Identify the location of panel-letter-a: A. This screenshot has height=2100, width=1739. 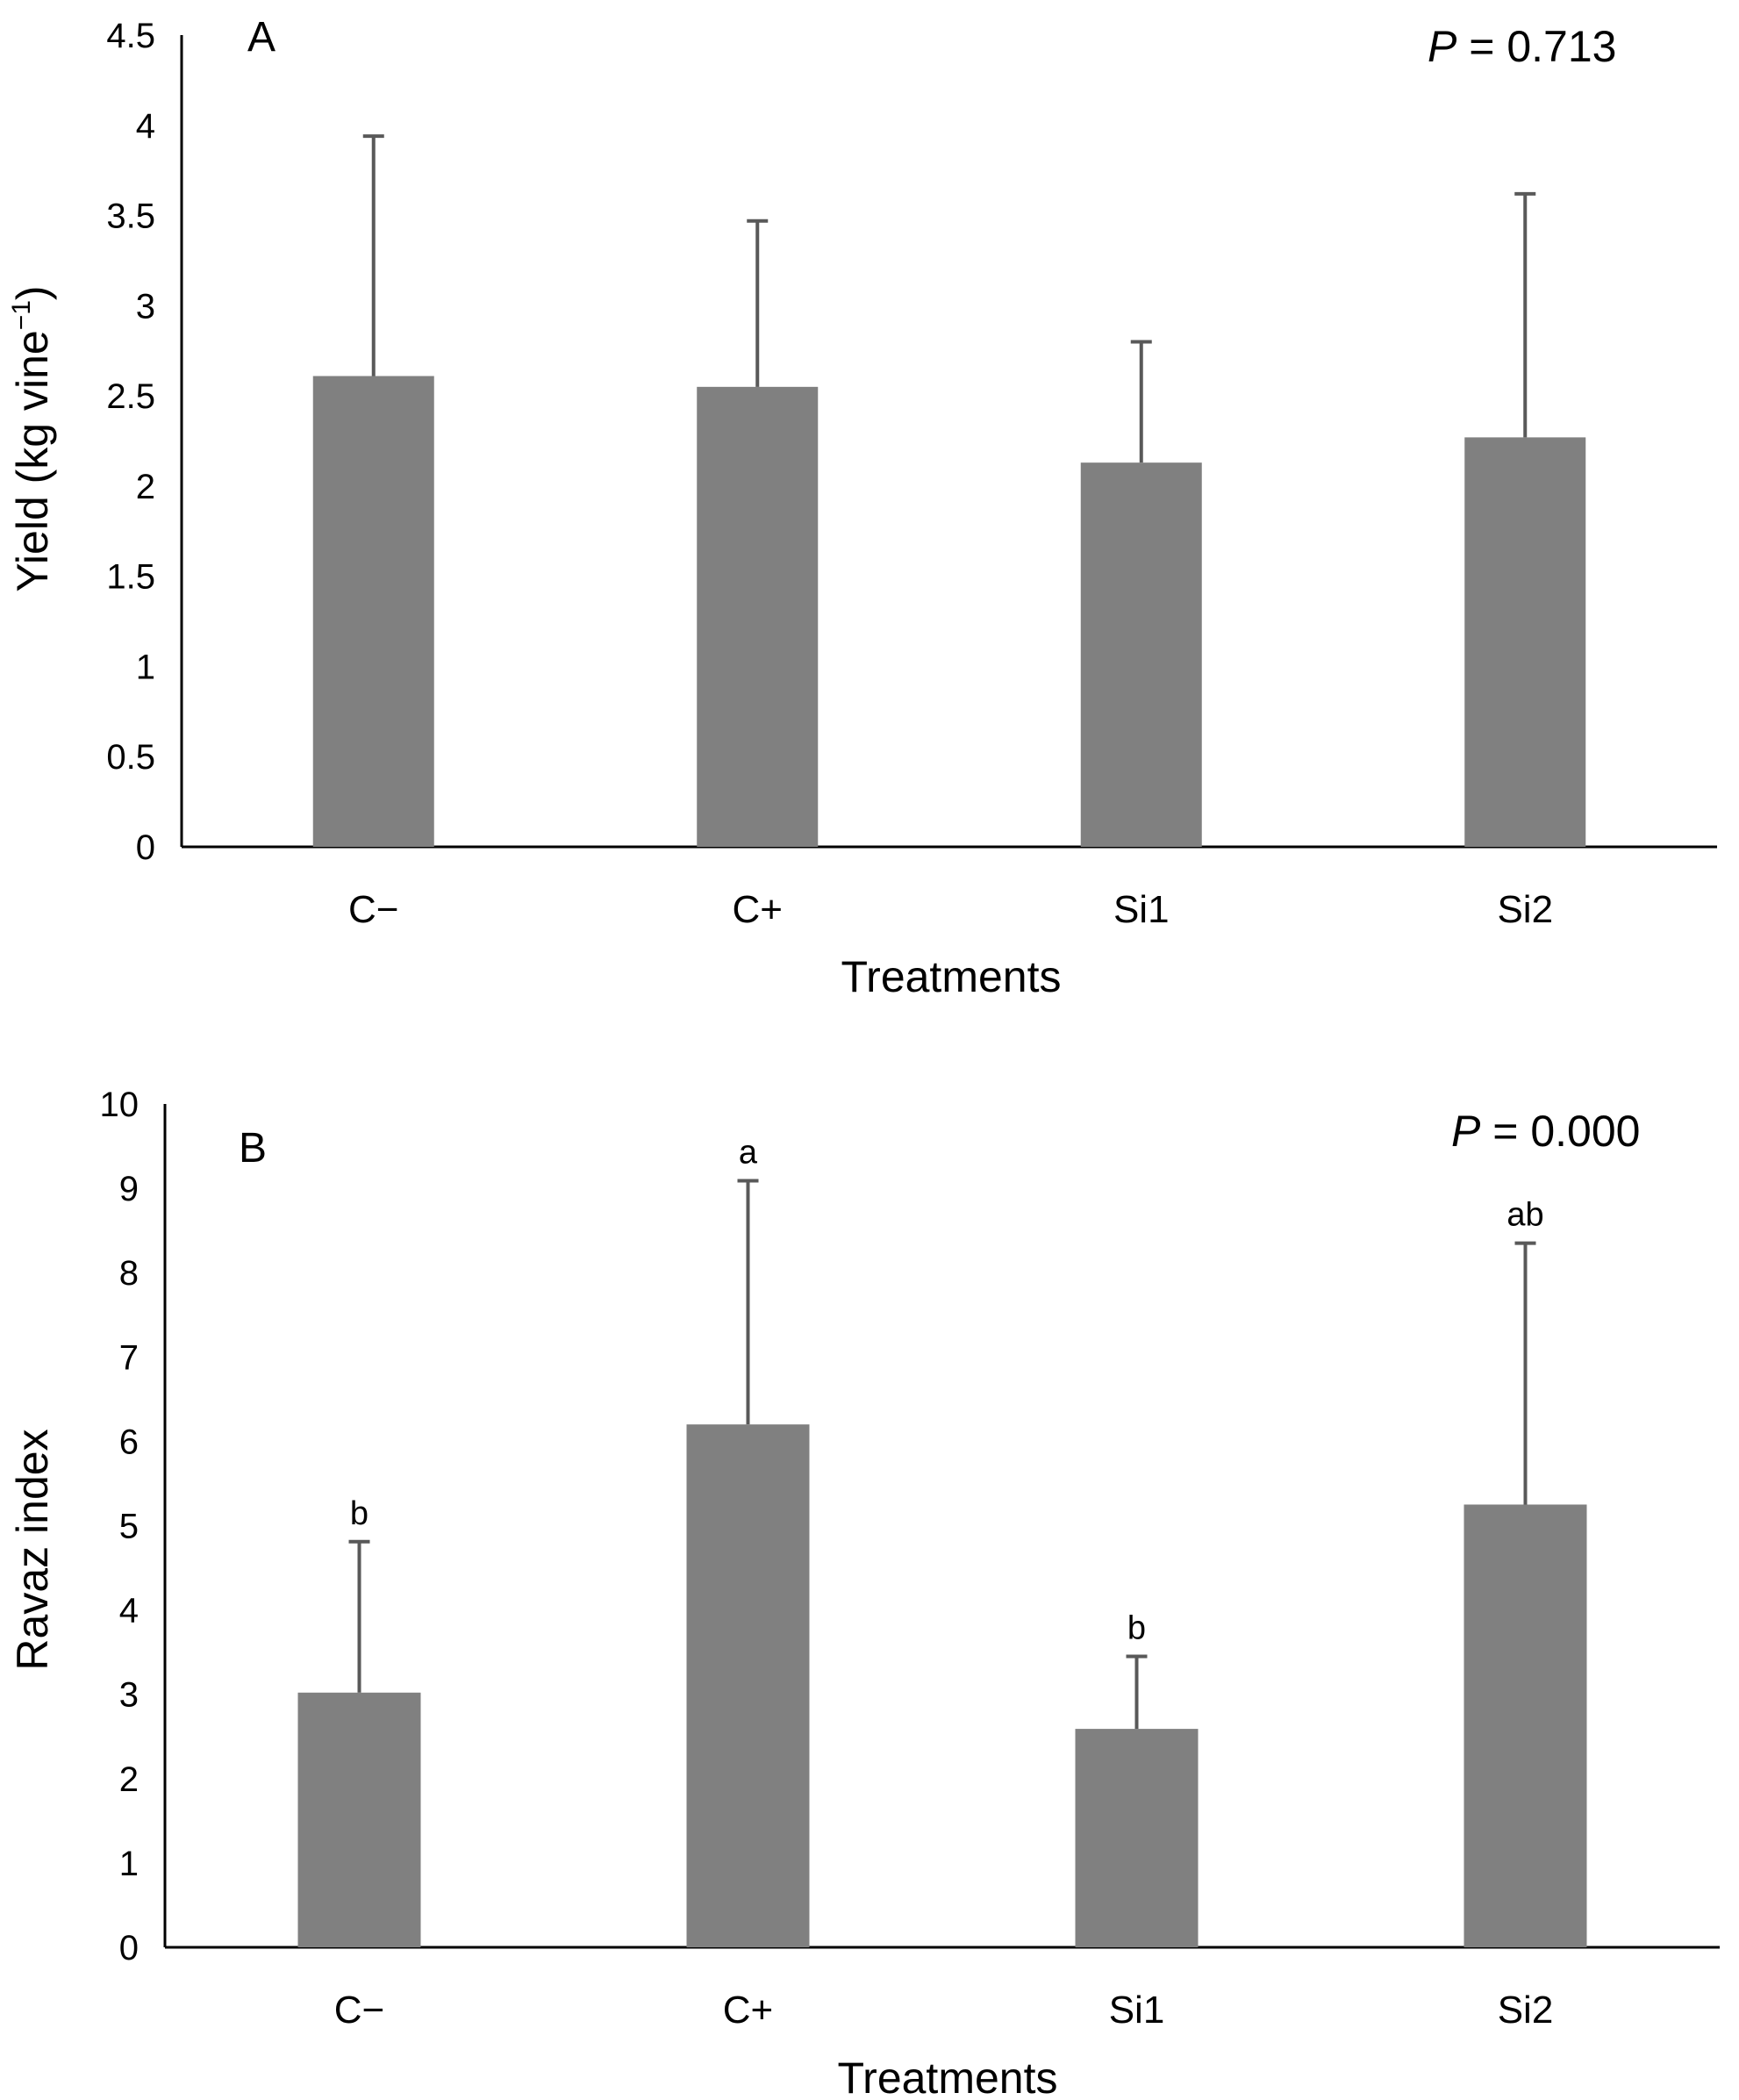
(261, 38).